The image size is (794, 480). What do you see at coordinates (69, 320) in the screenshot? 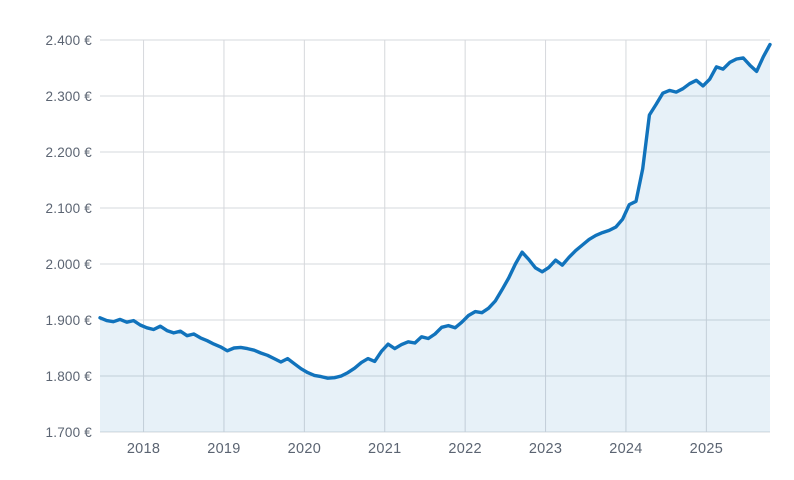
I see `y-axis-label: 1.900 €` at bounding box center [69, 320].